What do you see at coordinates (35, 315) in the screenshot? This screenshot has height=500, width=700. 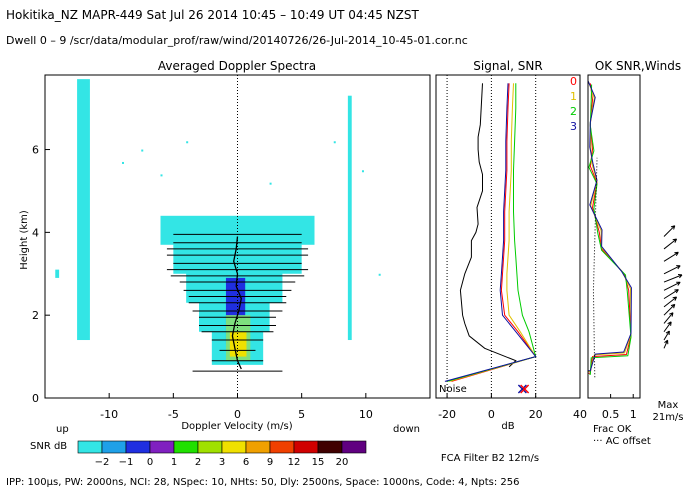 I see `spectra-y-tick-label: 2` at bounding box center [35, 315].